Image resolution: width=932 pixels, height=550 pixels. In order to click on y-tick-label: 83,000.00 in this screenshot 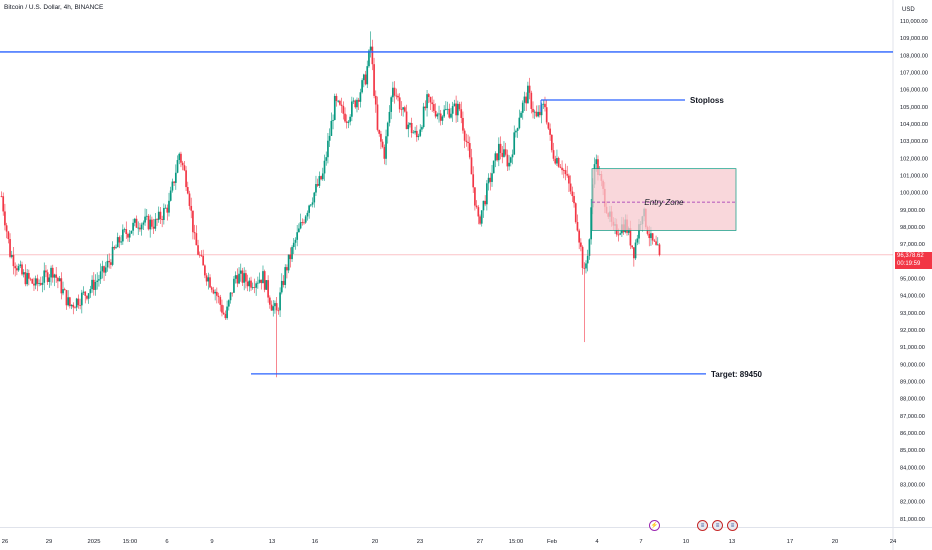, I will do `click(912, 486)`.